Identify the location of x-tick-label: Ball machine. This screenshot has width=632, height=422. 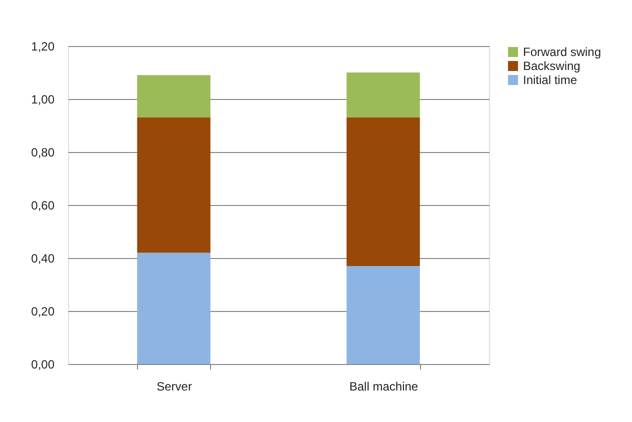
(383, 387).